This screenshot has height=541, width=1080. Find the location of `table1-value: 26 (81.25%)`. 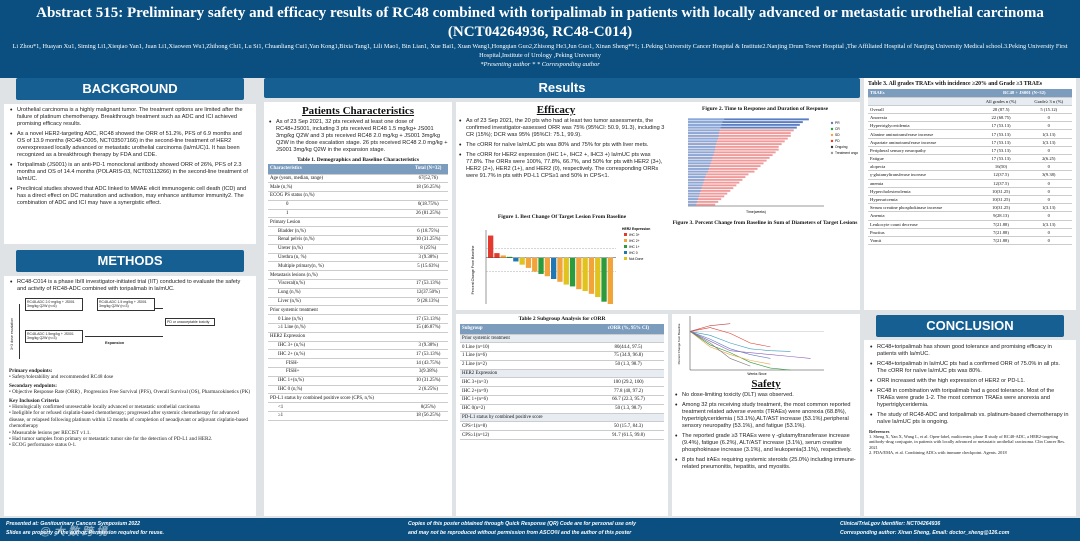

table1-value: 26 (81.25%) is located at coordinates (428, 214).